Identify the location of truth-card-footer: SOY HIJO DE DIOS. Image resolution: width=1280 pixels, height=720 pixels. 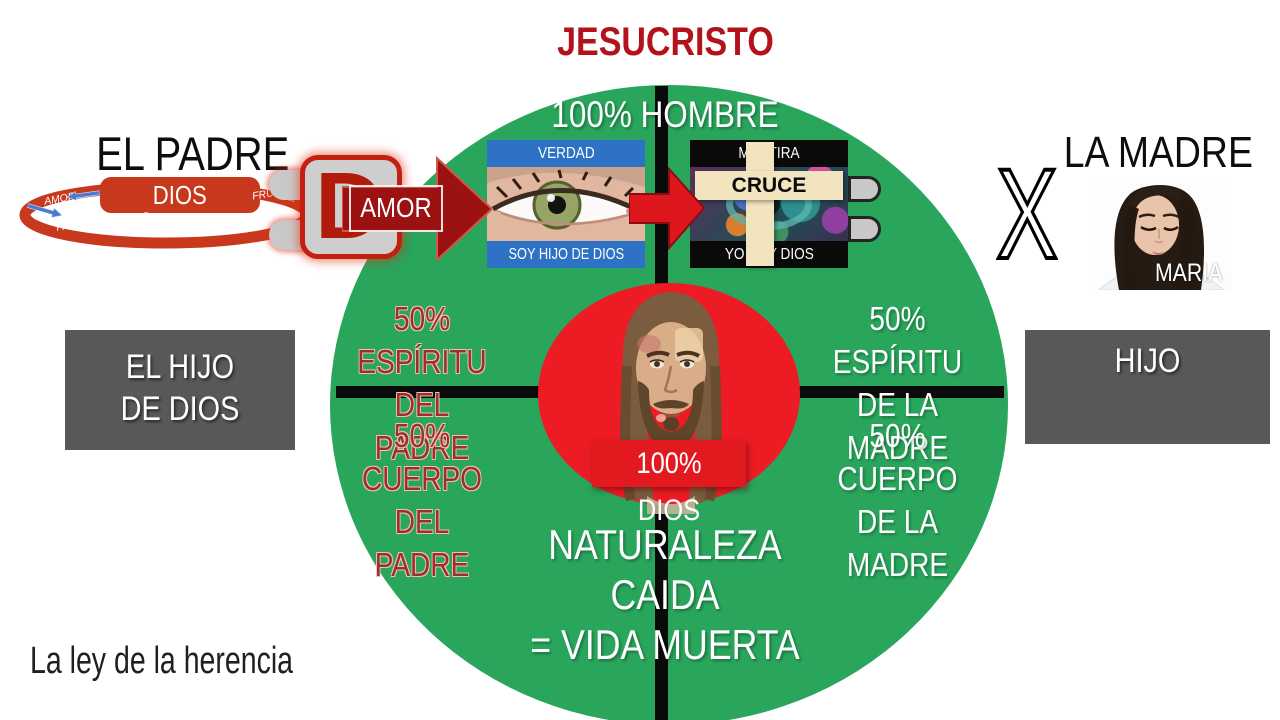
(566, 254).